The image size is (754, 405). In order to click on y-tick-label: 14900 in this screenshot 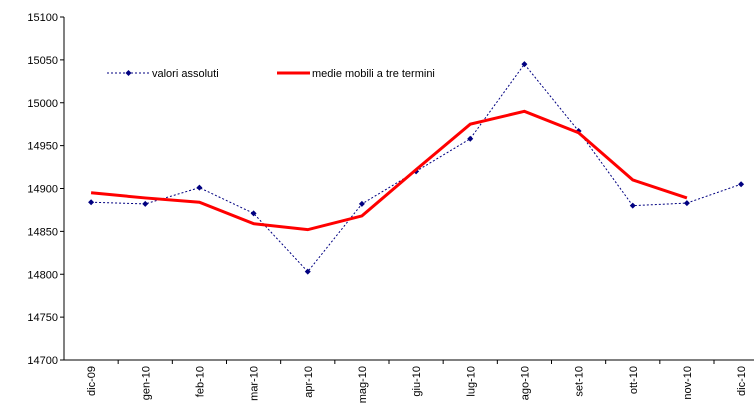, I will do `click(42, 190)`.